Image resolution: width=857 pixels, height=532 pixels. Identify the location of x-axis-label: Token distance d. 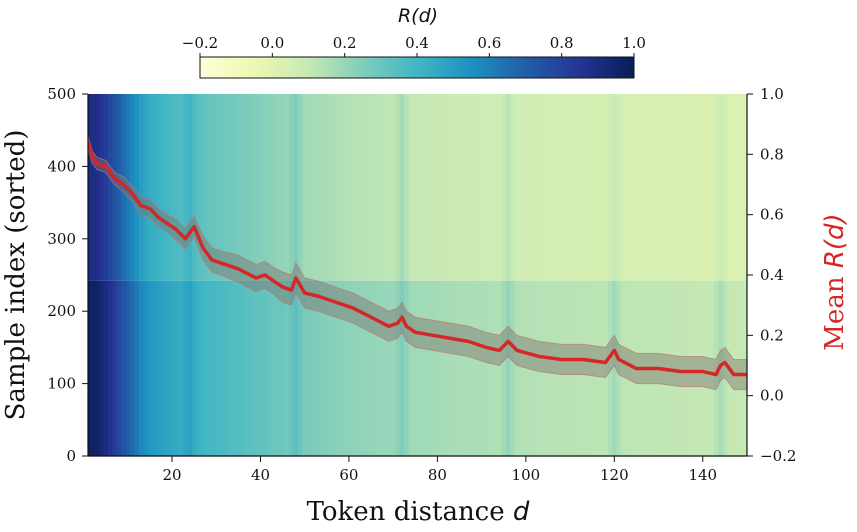
(418, 512).